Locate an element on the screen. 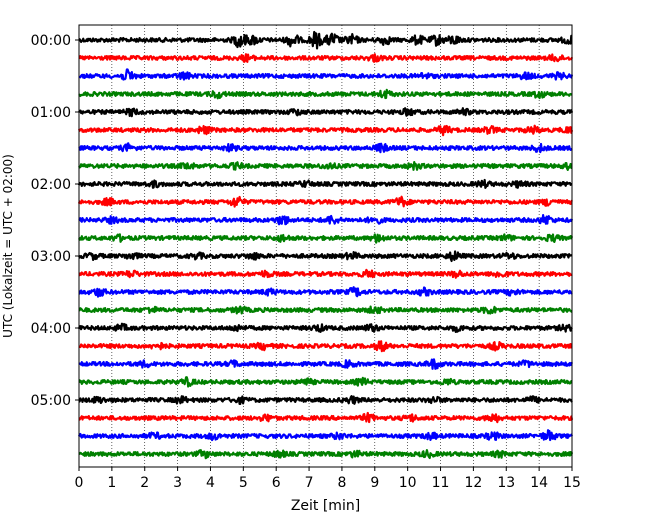  x-axis-label: Zeit [min] is located at coordinates (325, 506).